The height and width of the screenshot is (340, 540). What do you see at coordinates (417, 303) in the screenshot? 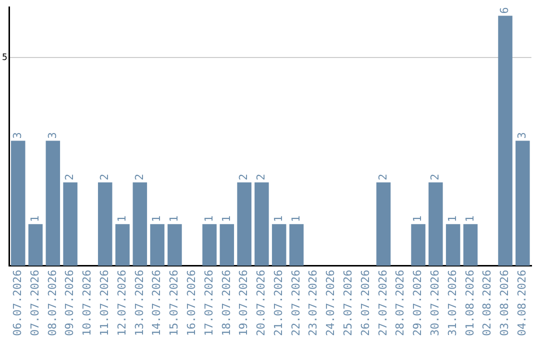
I see `x-tick-label: 29.07.2026` at bounding box center [417, 303].